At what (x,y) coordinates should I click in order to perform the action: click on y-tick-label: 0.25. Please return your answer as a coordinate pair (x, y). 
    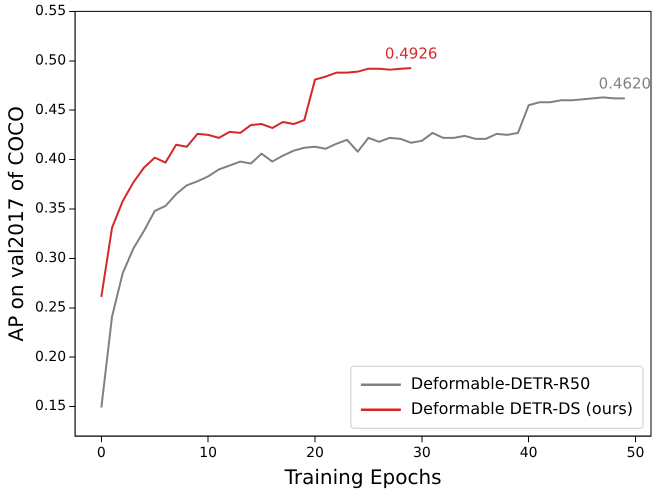
    Looking at the image, I should click on (50, 307).